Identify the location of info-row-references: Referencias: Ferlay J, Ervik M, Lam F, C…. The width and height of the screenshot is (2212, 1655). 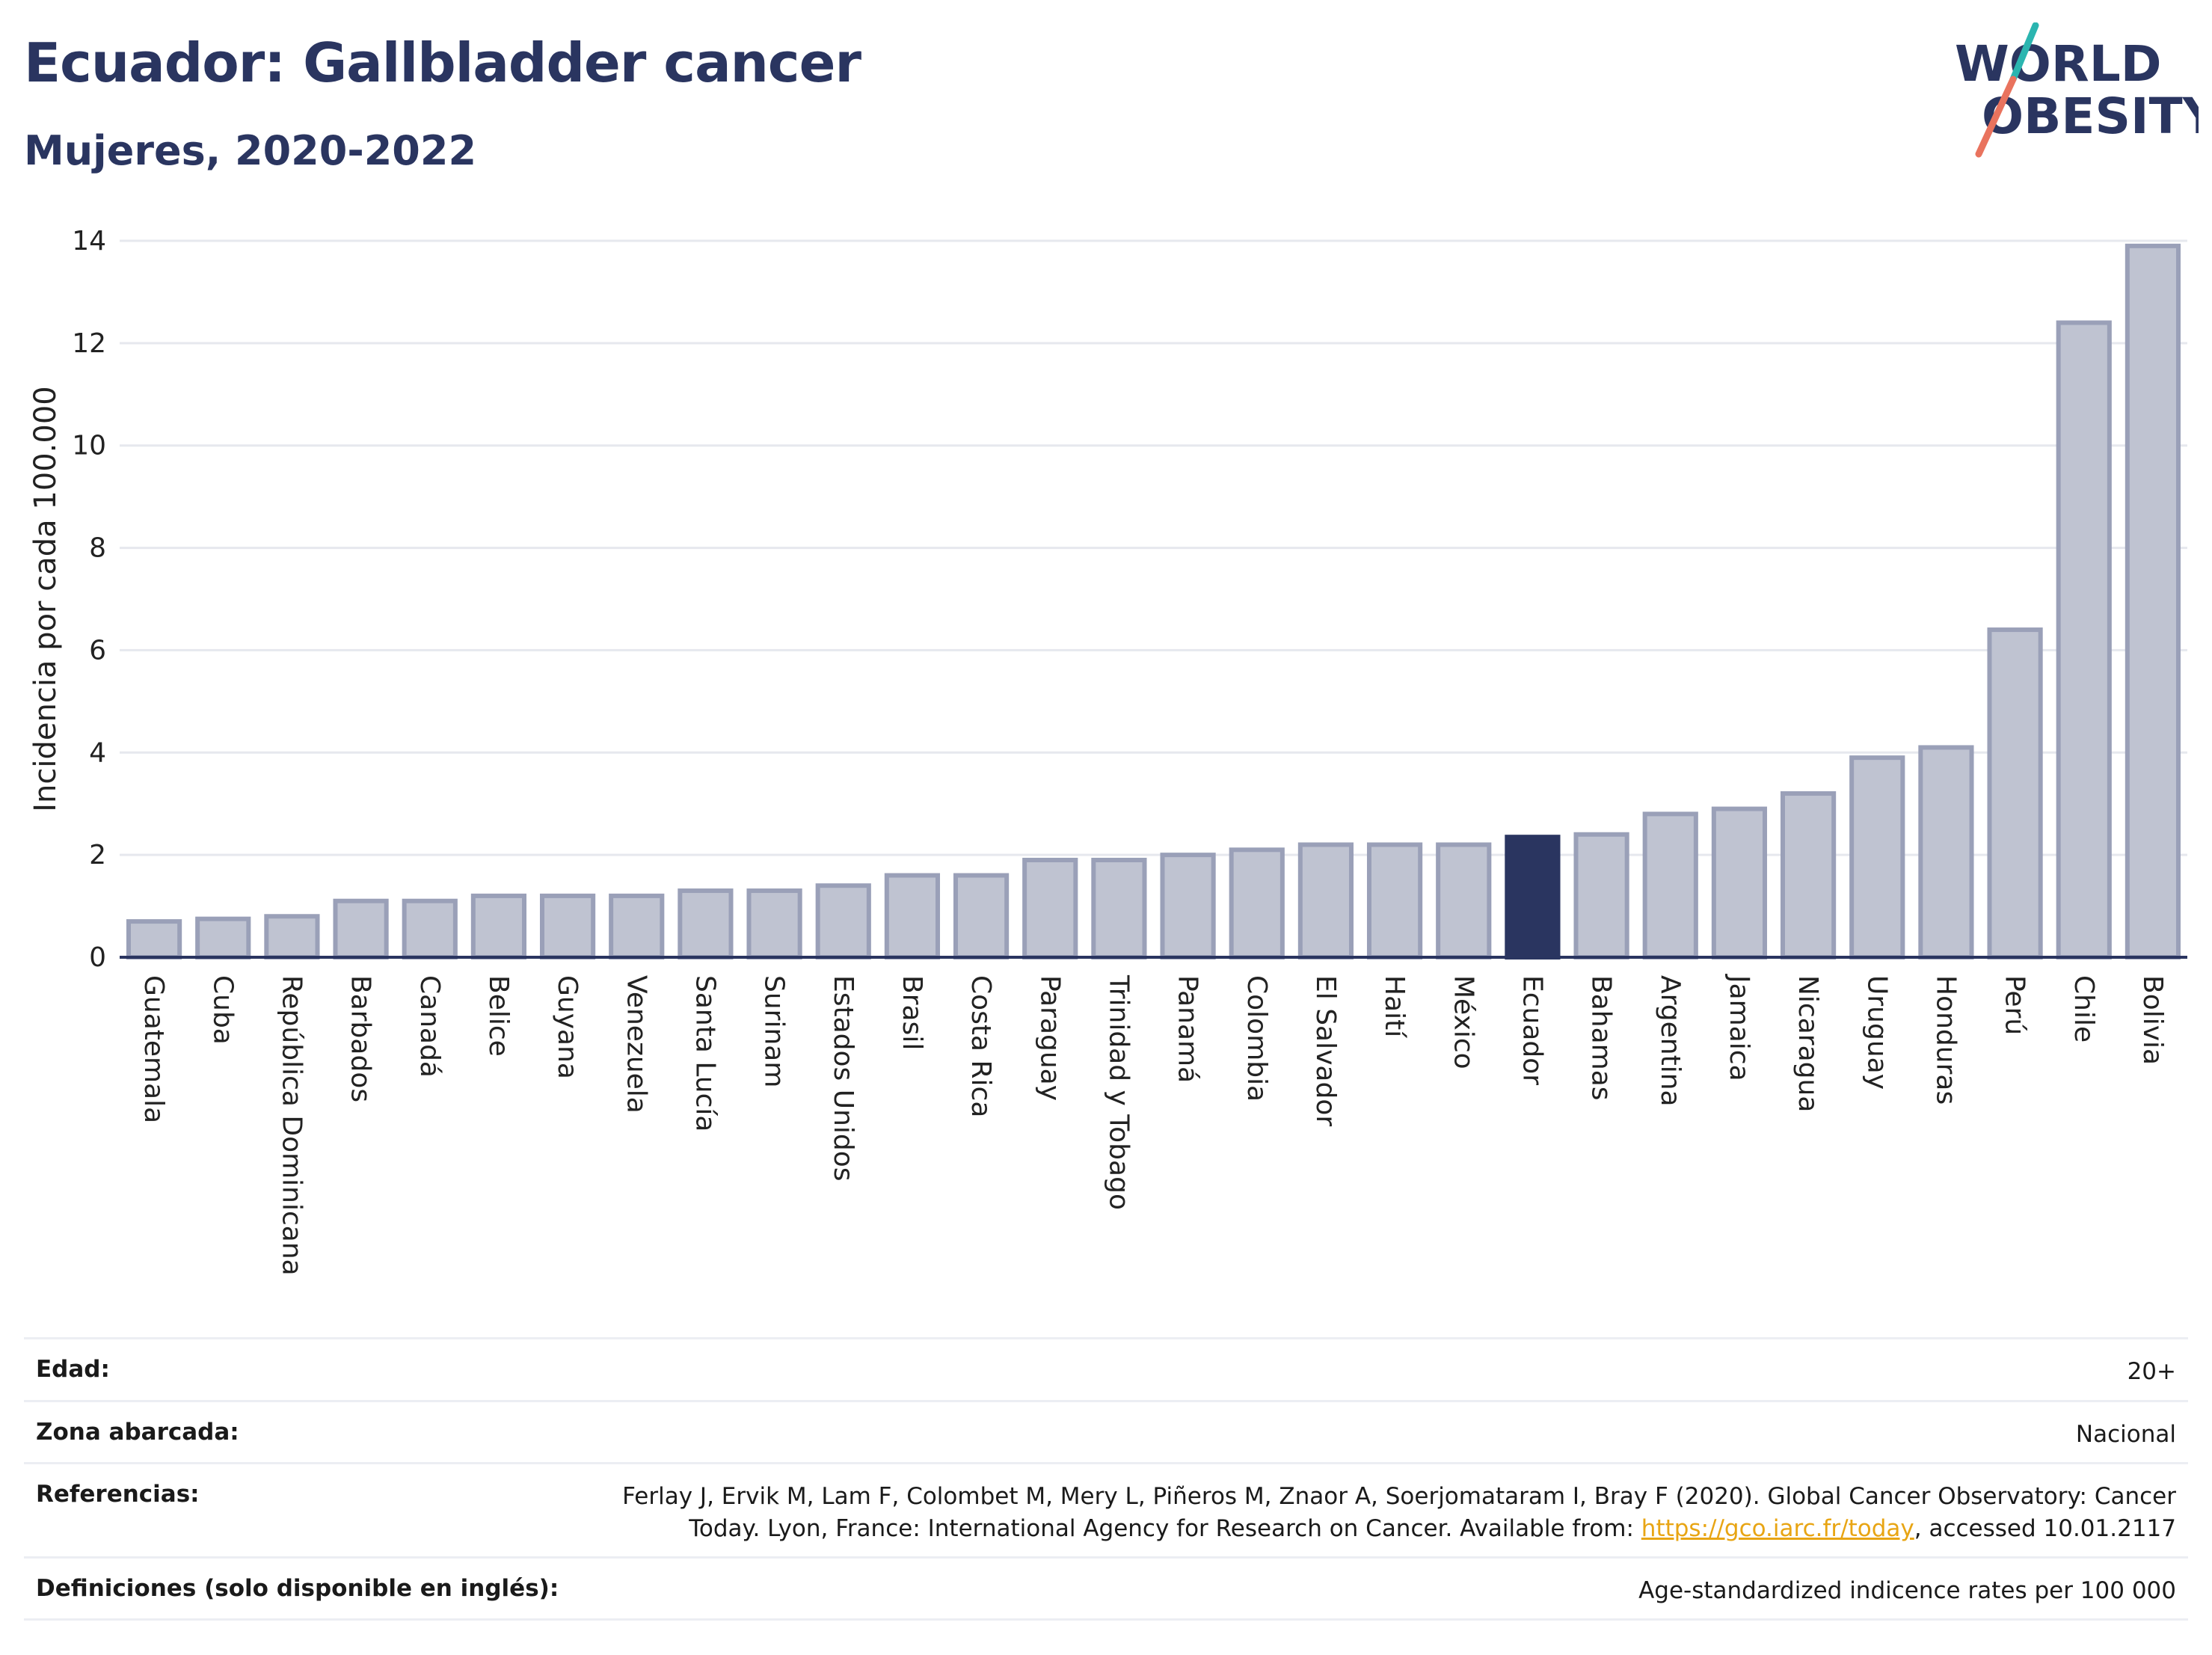
(1106, 1509).